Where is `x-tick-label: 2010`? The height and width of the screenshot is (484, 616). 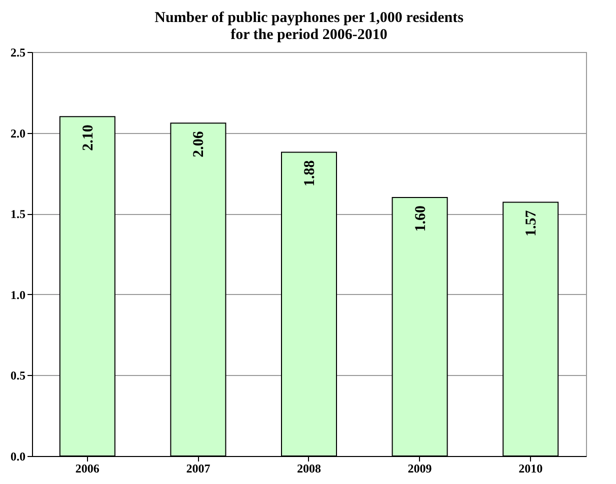 x-tick-label: 2010 is located at coordinates (530, 469).